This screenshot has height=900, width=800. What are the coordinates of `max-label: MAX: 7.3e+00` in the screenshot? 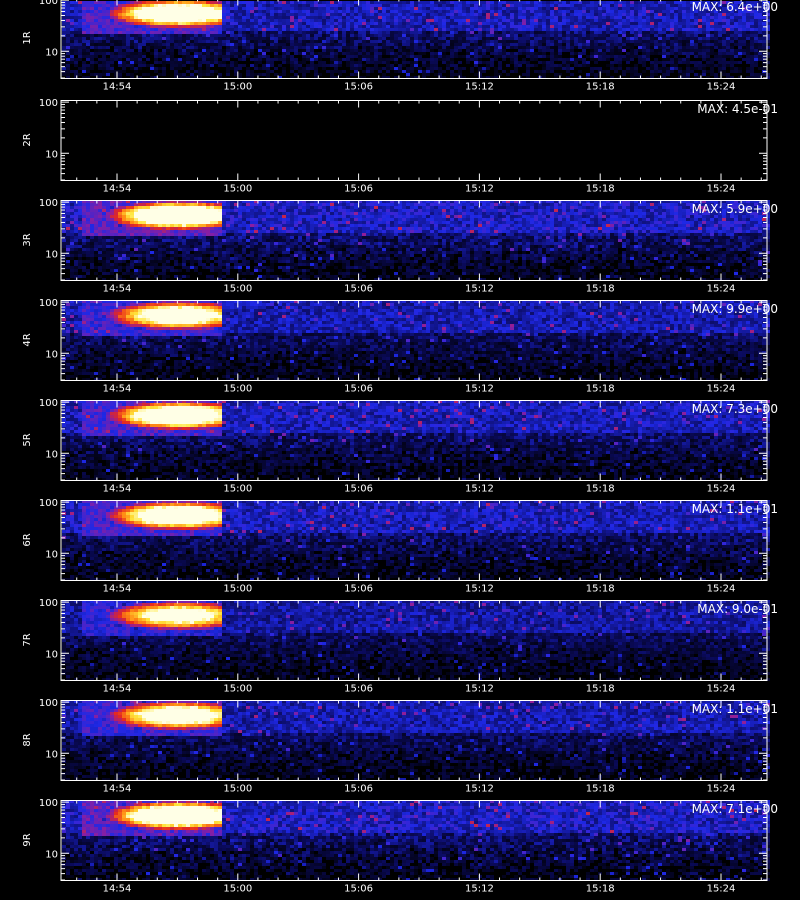 It's located at (735, 409).